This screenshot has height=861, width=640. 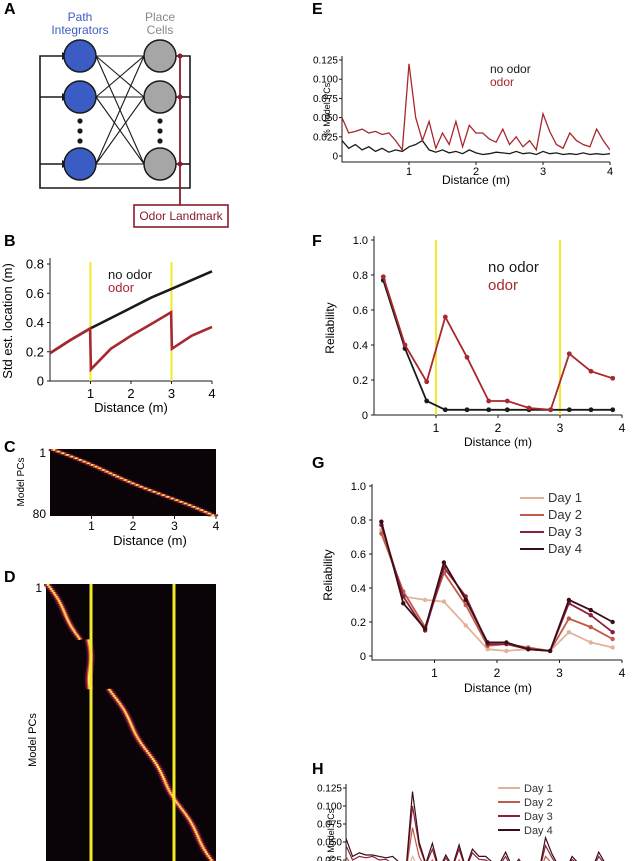 I want to click on legend-day-2: Day 2, so click(x=565, y=514).